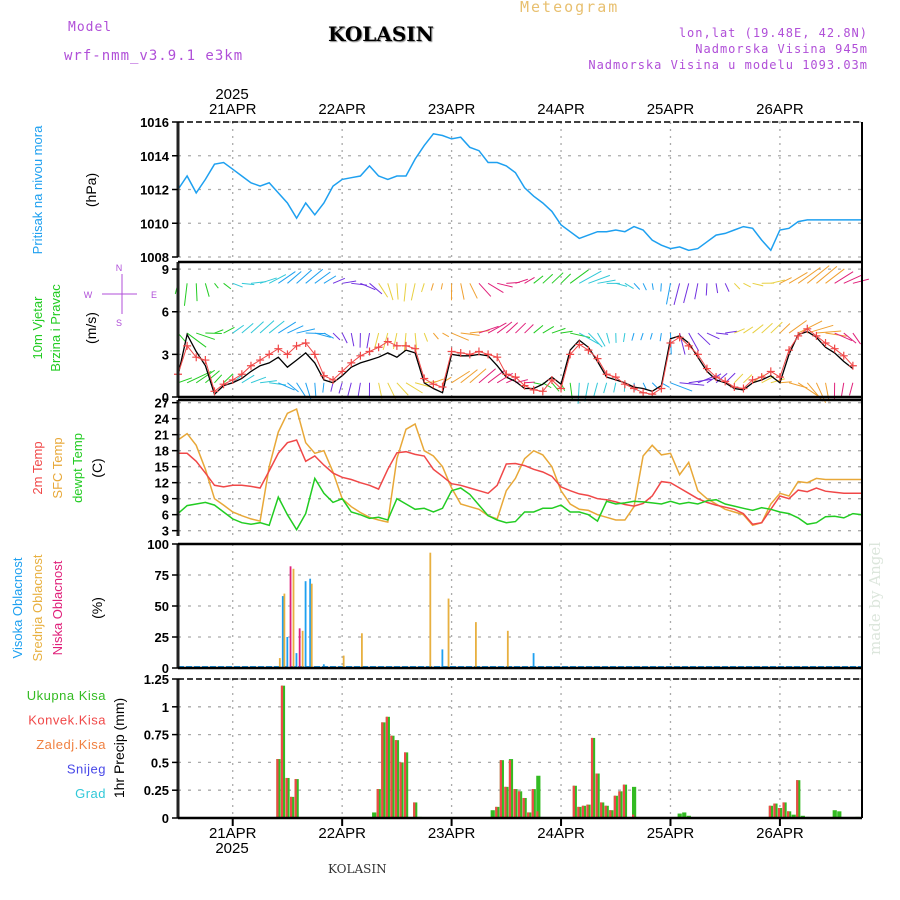 The height and width of the screenshot is (900, 900). I want to click on y-tick-label: 25, so click(162, 637).